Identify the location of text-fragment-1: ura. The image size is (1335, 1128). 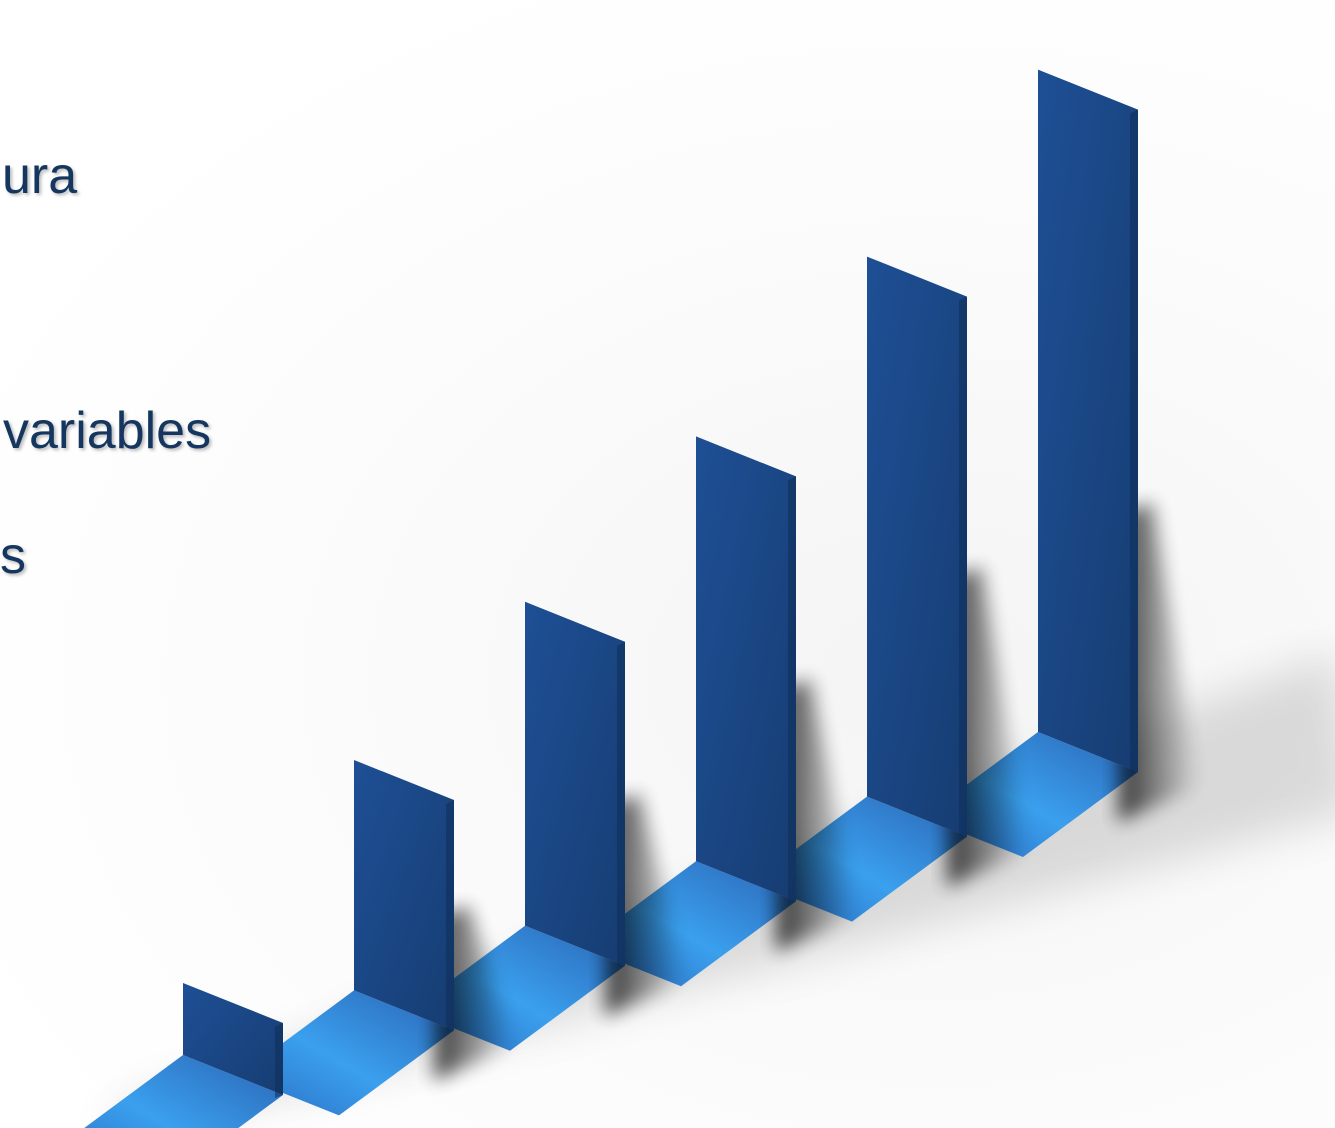
(40, 176).